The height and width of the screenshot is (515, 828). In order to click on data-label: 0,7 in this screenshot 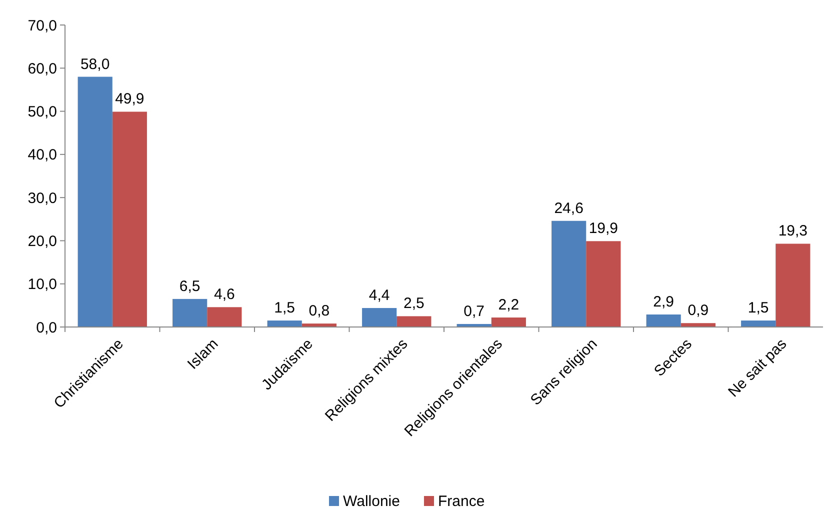, I will do `click(474, 311)`.